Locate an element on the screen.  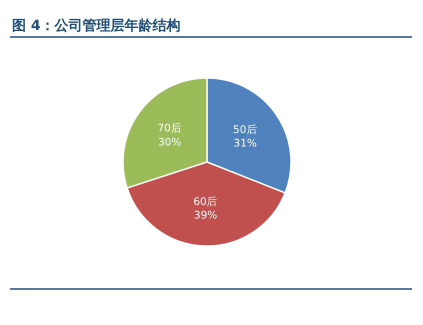
chart-title: 图 4：公司管理层年龄结构 is located at coordinates (96, 26).